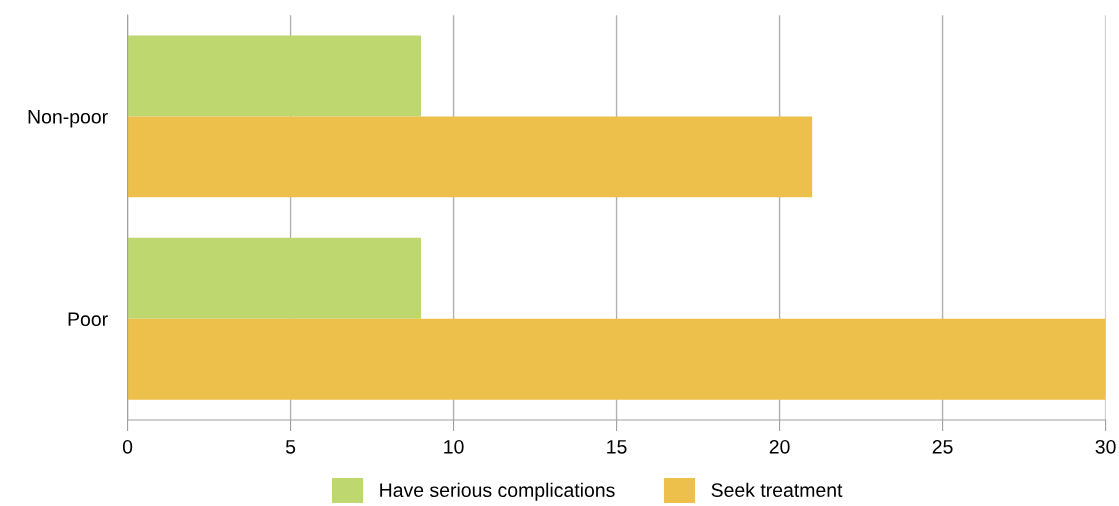 The width and height of the screenshot is (1119, 506). I want to click on y-tick-label: Poor, so click(88, 319).